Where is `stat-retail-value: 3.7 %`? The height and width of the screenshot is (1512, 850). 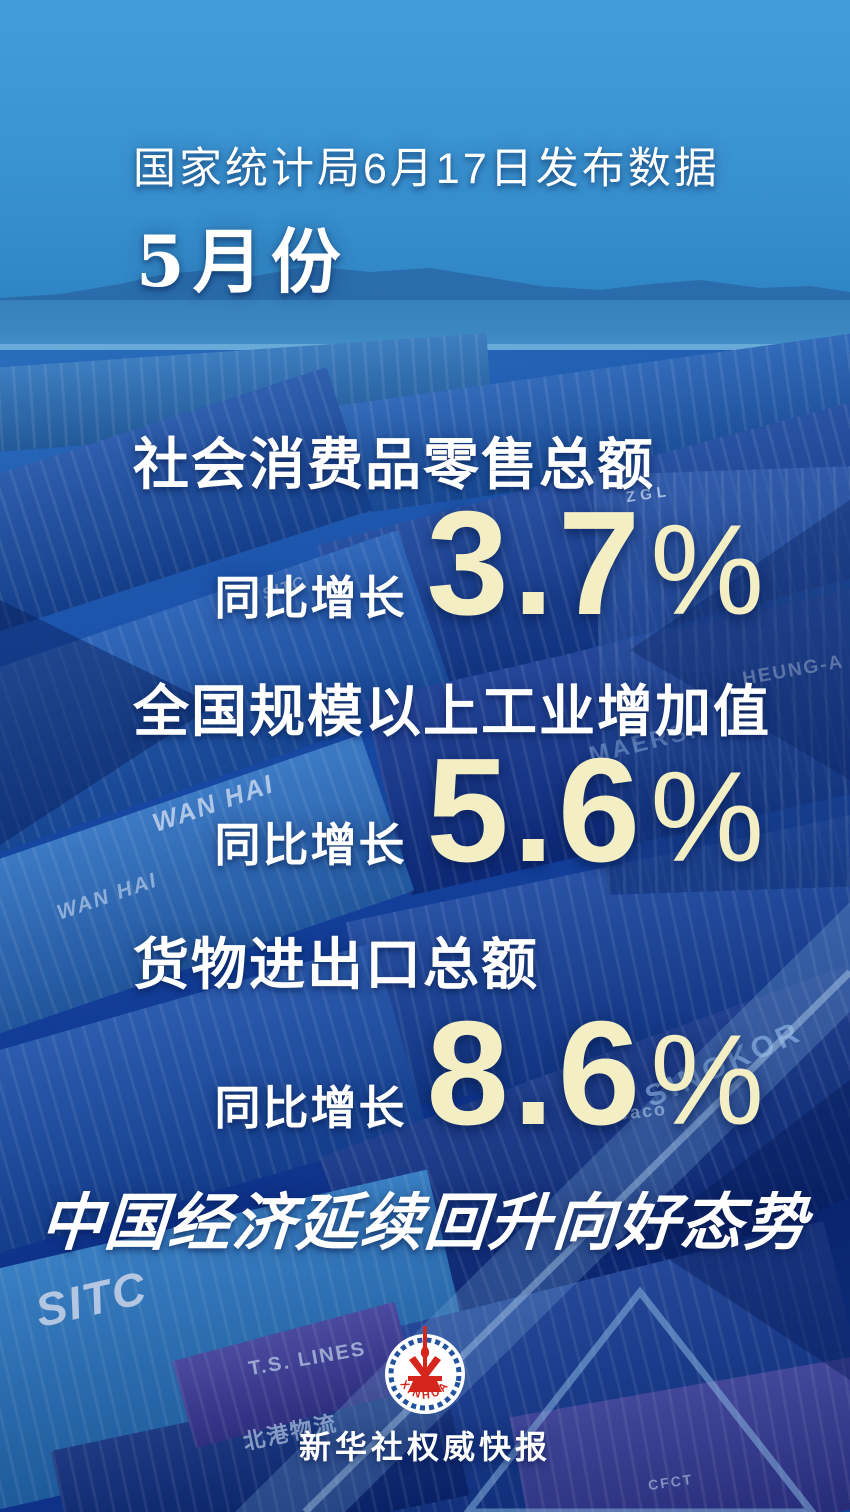 stat-retail-value: 3.7 % is located at coordinates (595, 564).